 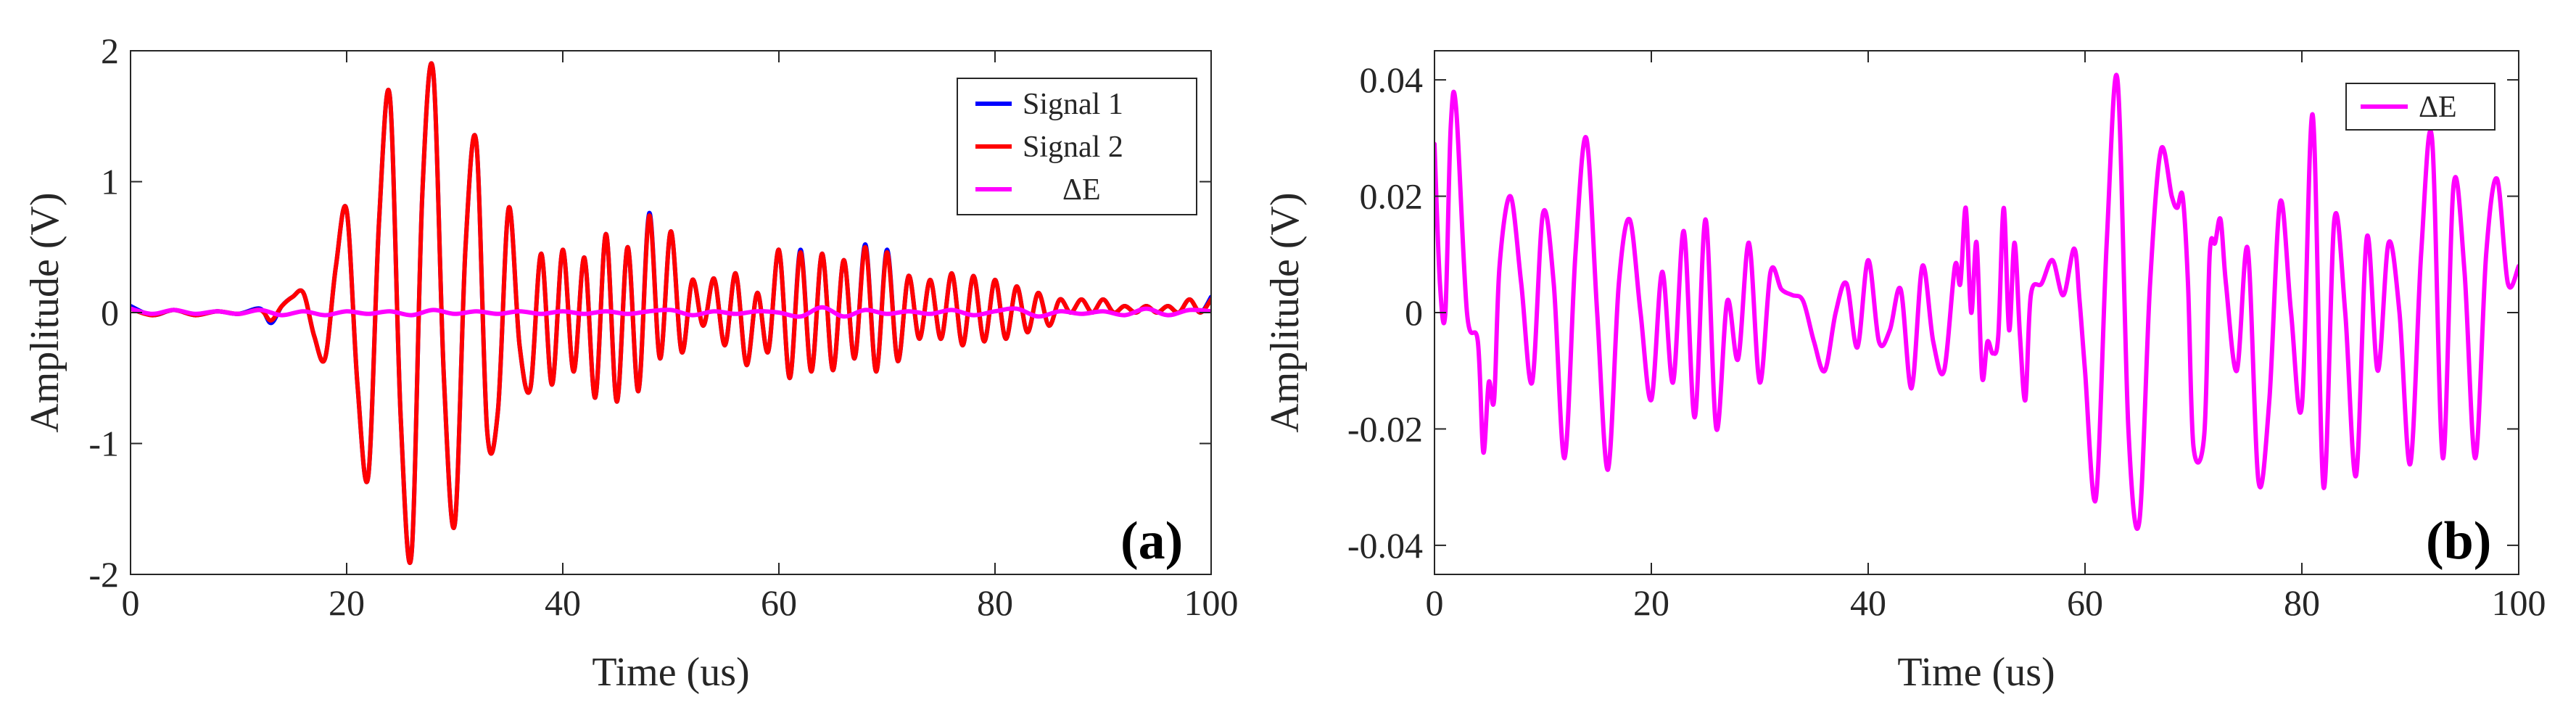 I want to click on x-tick-label-b: 20, so click(x=1651, y=603).